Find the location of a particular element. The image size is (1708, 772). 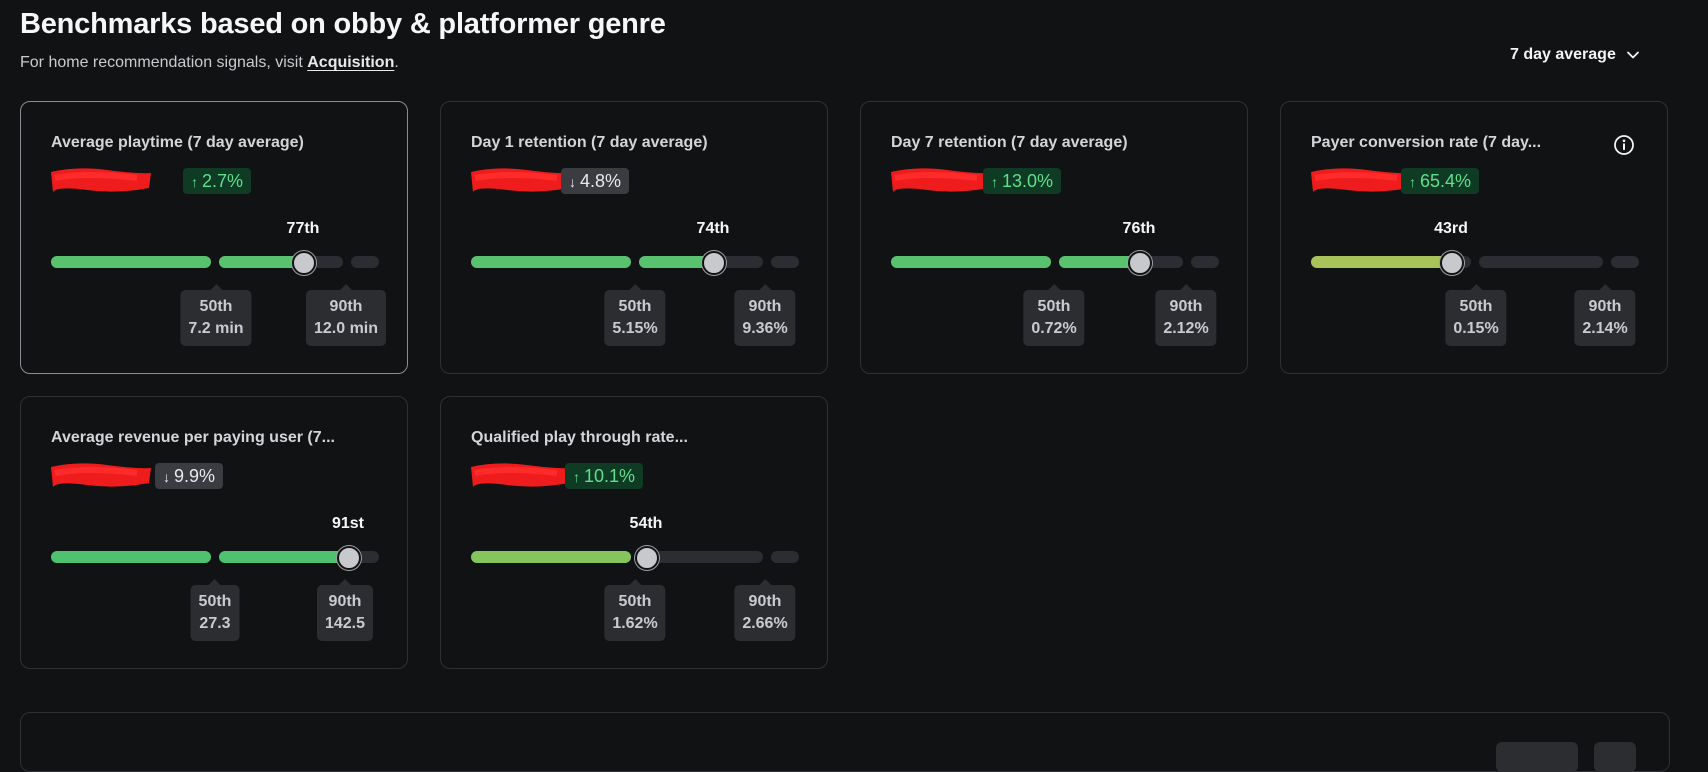

p50-marker: 50th 7.2 min is located at coordinates (216, 315).